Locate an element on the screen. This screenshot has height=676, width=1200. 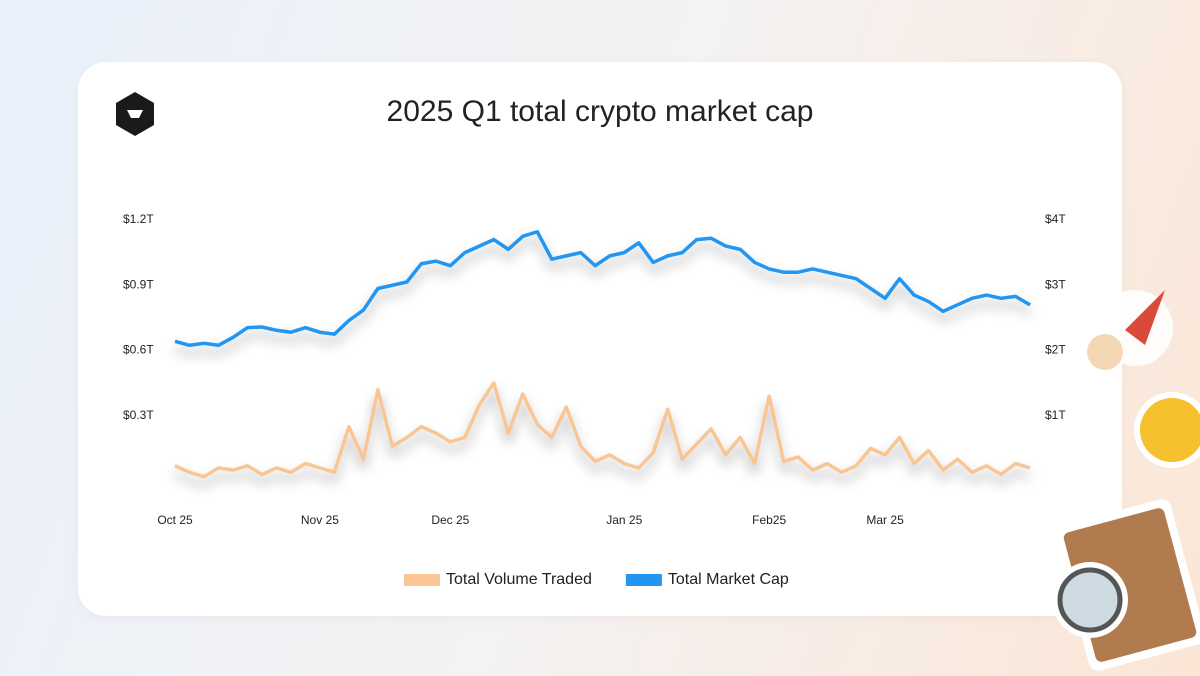
chart-title: 2025 Q1 total crypto market cap is located at coordinates (600, 111).